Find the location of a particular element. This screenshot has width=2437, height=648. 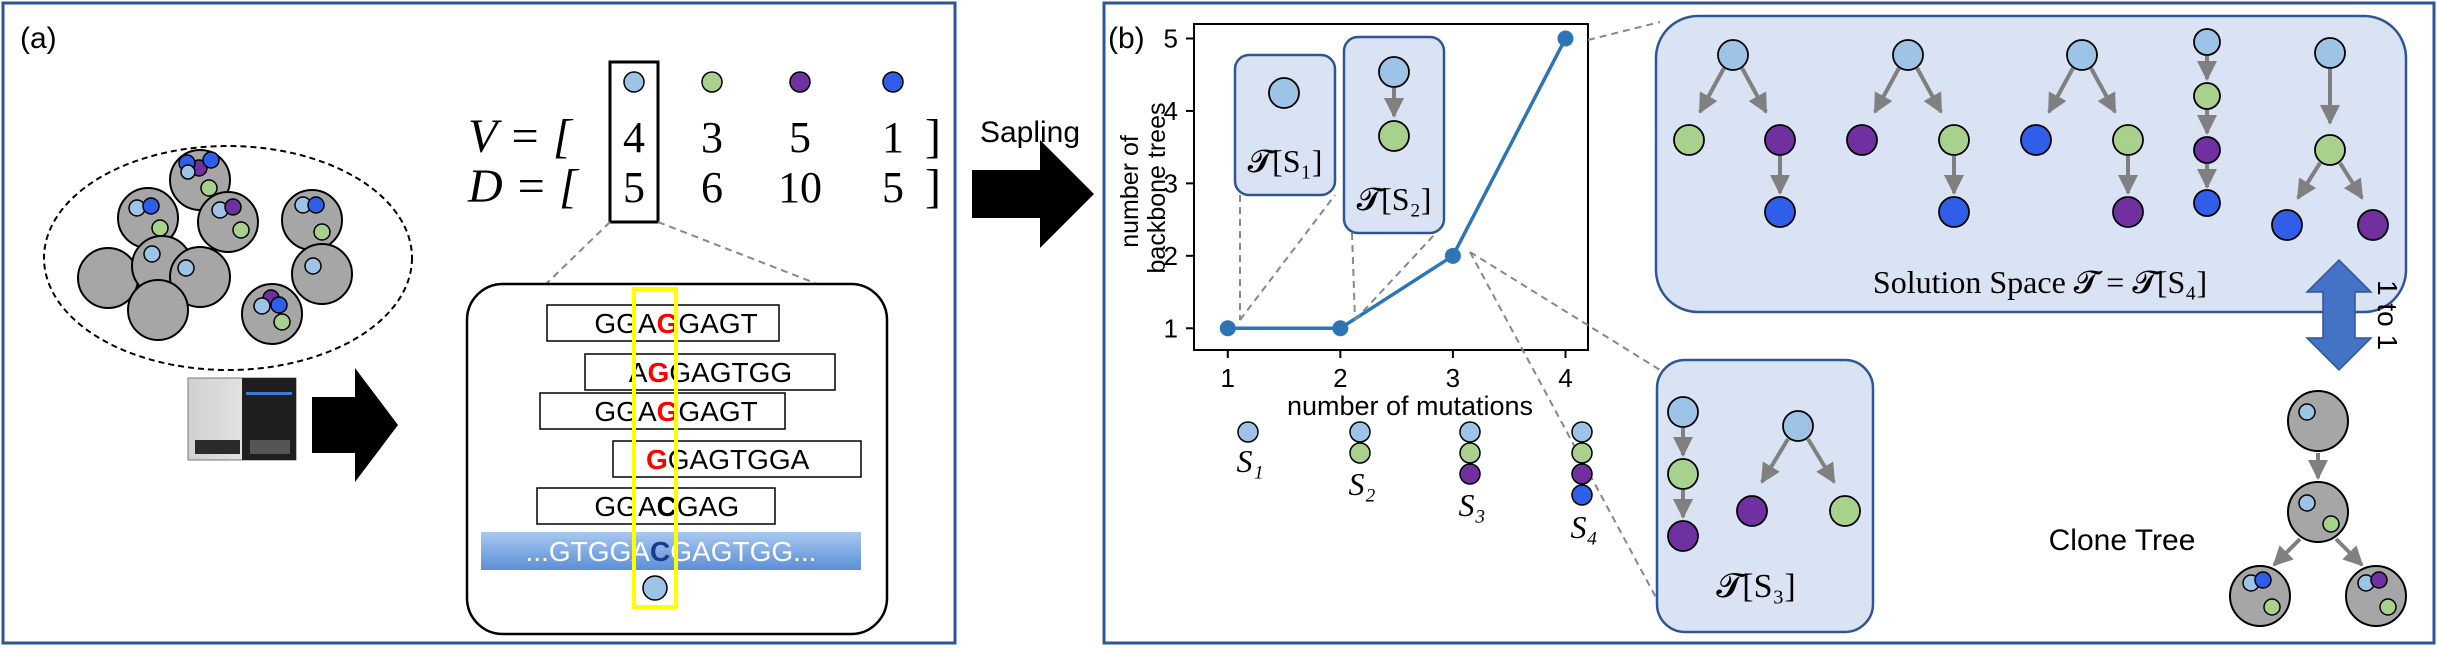

mutation-2-dot is located at coordinates (712, 82).